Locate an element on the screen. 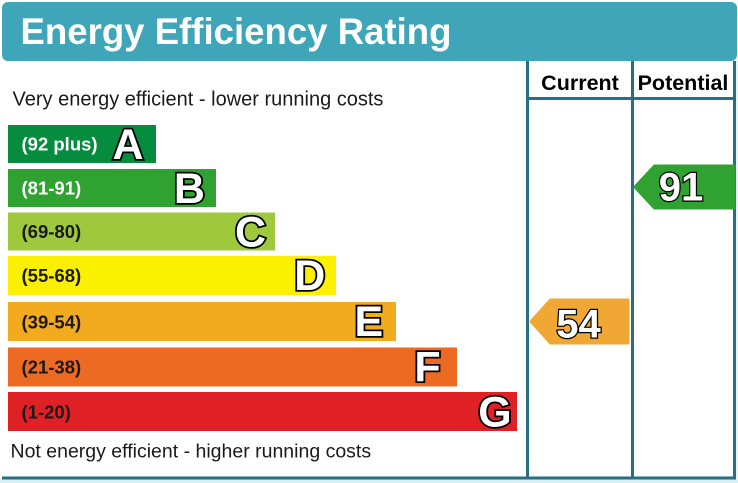 This screenshot has width=738, height=483. svg-text: G is located at coordinates (494, 413).